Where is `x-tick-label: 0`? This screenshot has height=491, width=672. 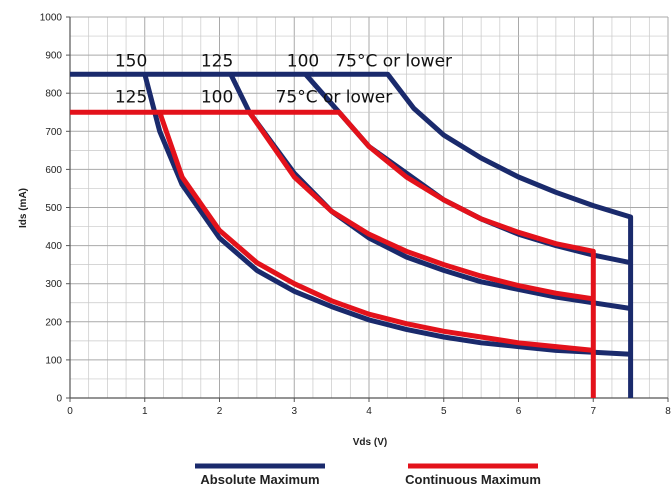 x-tick-label: 0 is located at coordinates (70, 411).